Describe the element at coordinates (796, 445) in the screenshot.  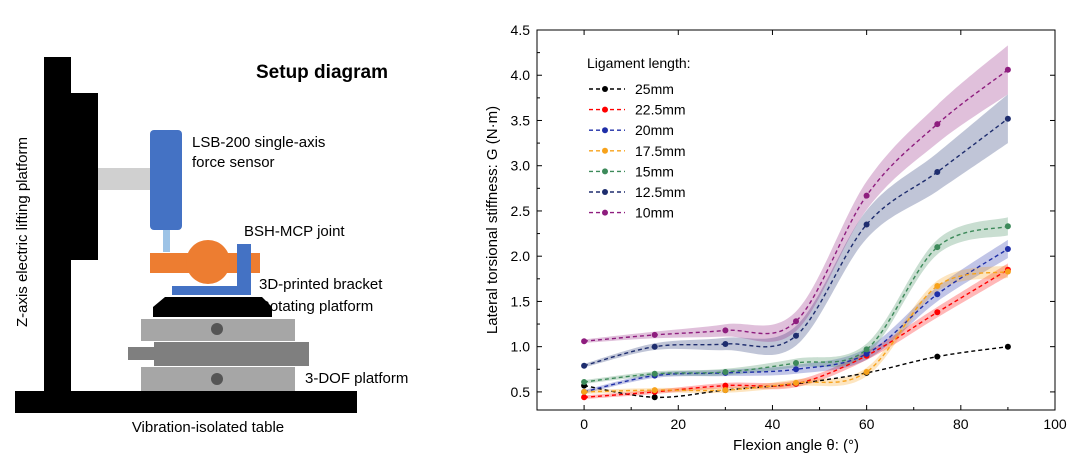
I see `x-axis-label: Flexion angle θ: (°)` at that location.